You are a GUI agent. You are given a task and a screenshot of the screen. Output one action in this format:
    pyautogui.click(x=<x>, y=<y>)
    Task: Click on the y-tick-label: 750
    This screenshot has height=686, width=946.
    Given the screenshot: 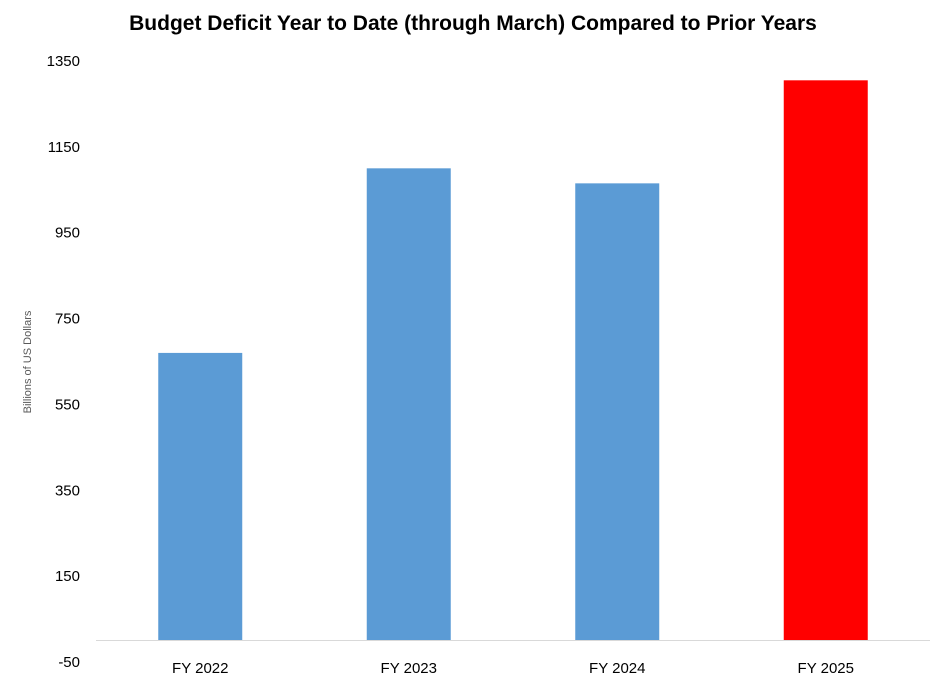 What is the action you would take?
    pyautogui.click(x=67, y=319)
    